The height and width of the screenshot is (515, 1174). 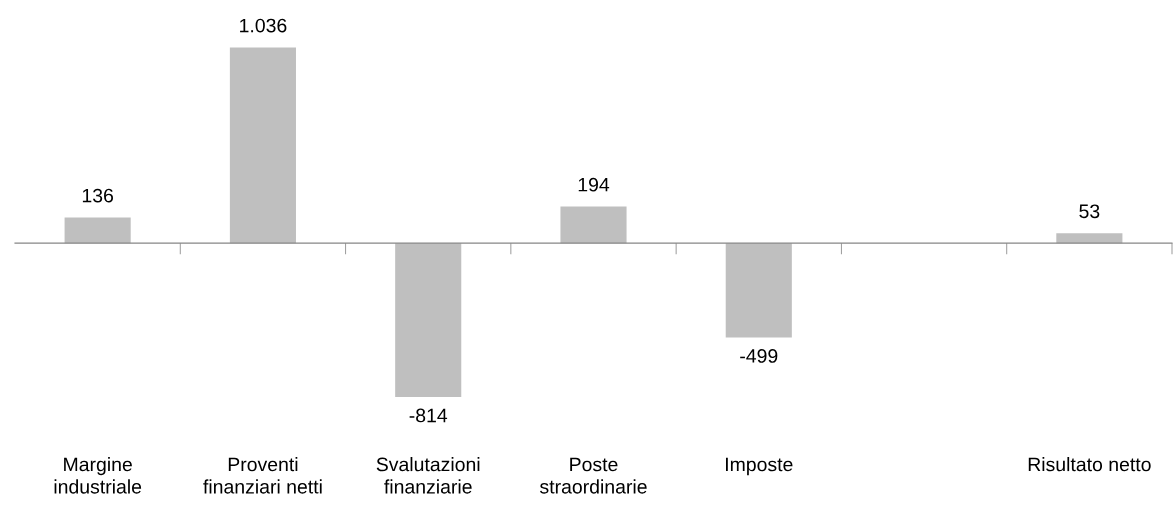 I want to click on data-label: -499, so click(x=759, y=356).